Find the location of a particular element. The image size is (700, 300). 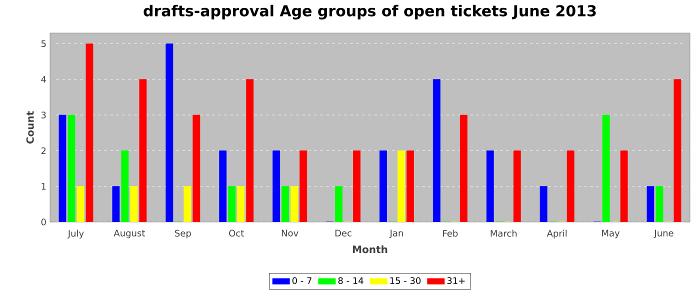

legend-label: 8 - 14 is located at coordinates (351, 280).